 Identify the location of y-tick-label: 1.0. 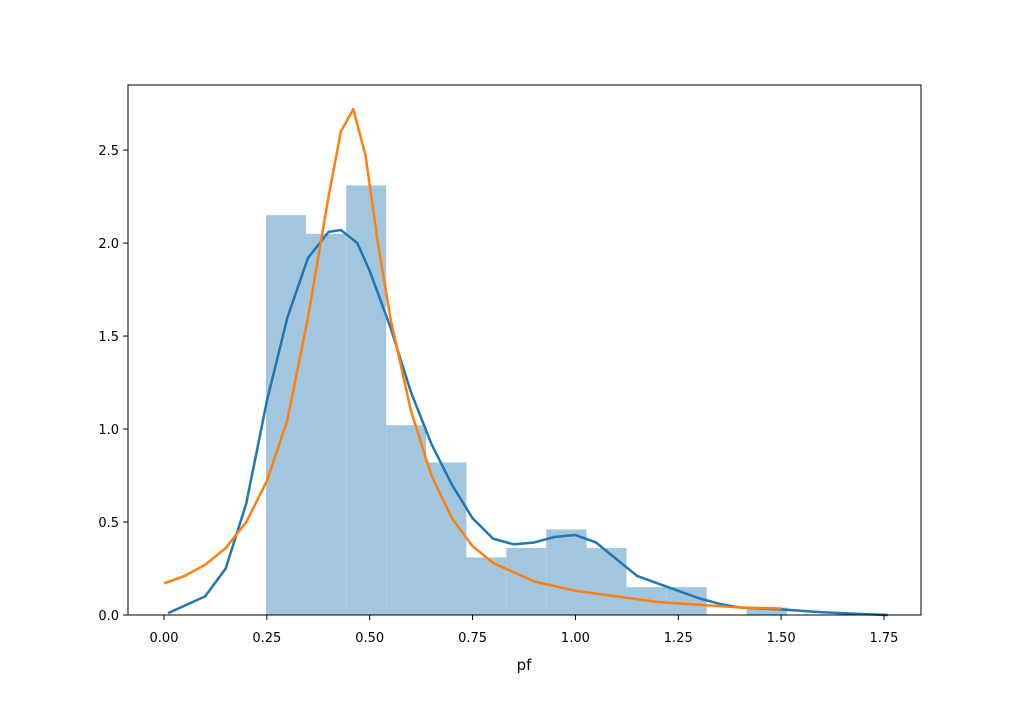
(108, 430).